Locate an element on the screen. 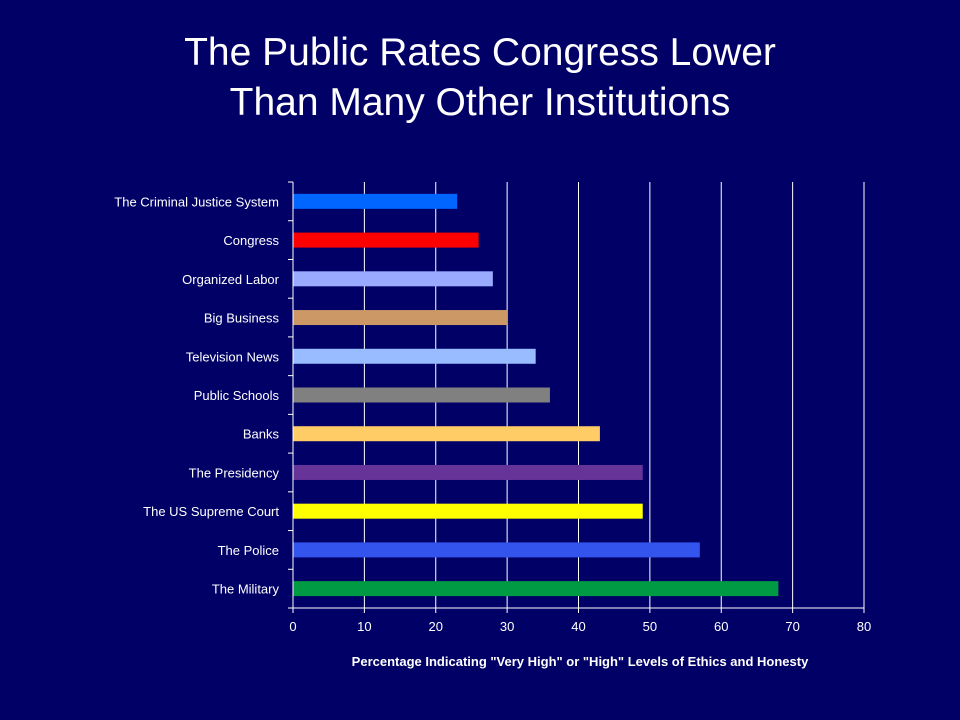  x-tick-label: 10 is located at coordinates (364, 626).